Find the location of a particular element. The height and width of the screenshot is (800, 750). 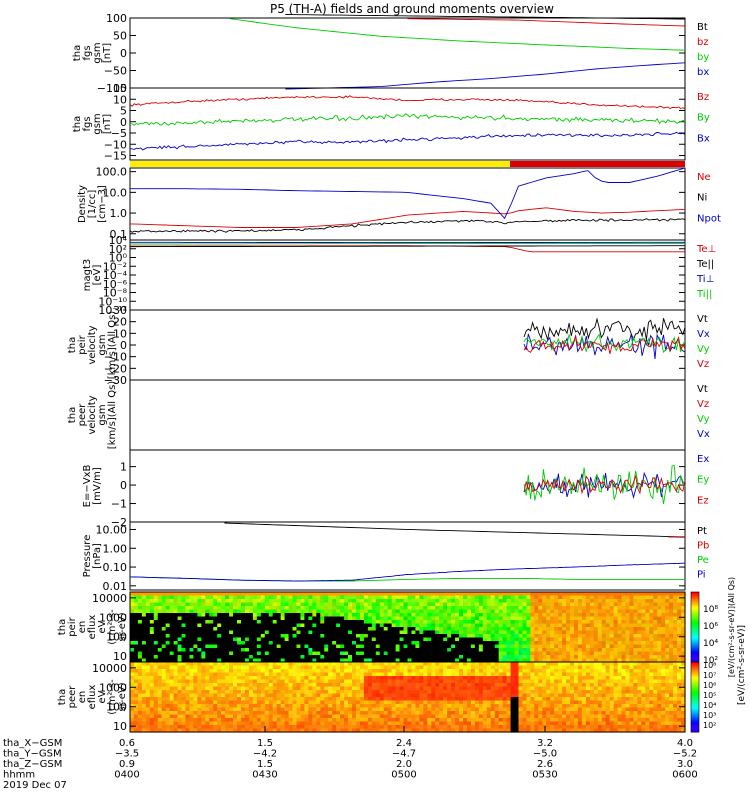

y-axis-label-line: [1/cc] is located at coordinates (92, 204).